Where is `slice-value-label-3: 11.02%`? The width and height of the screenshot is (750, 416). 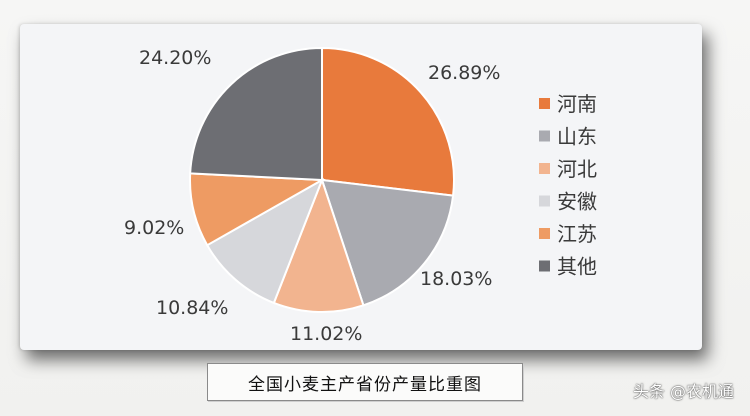 slice-value-label-3: 11.02% is located at coordinates (326, 334).